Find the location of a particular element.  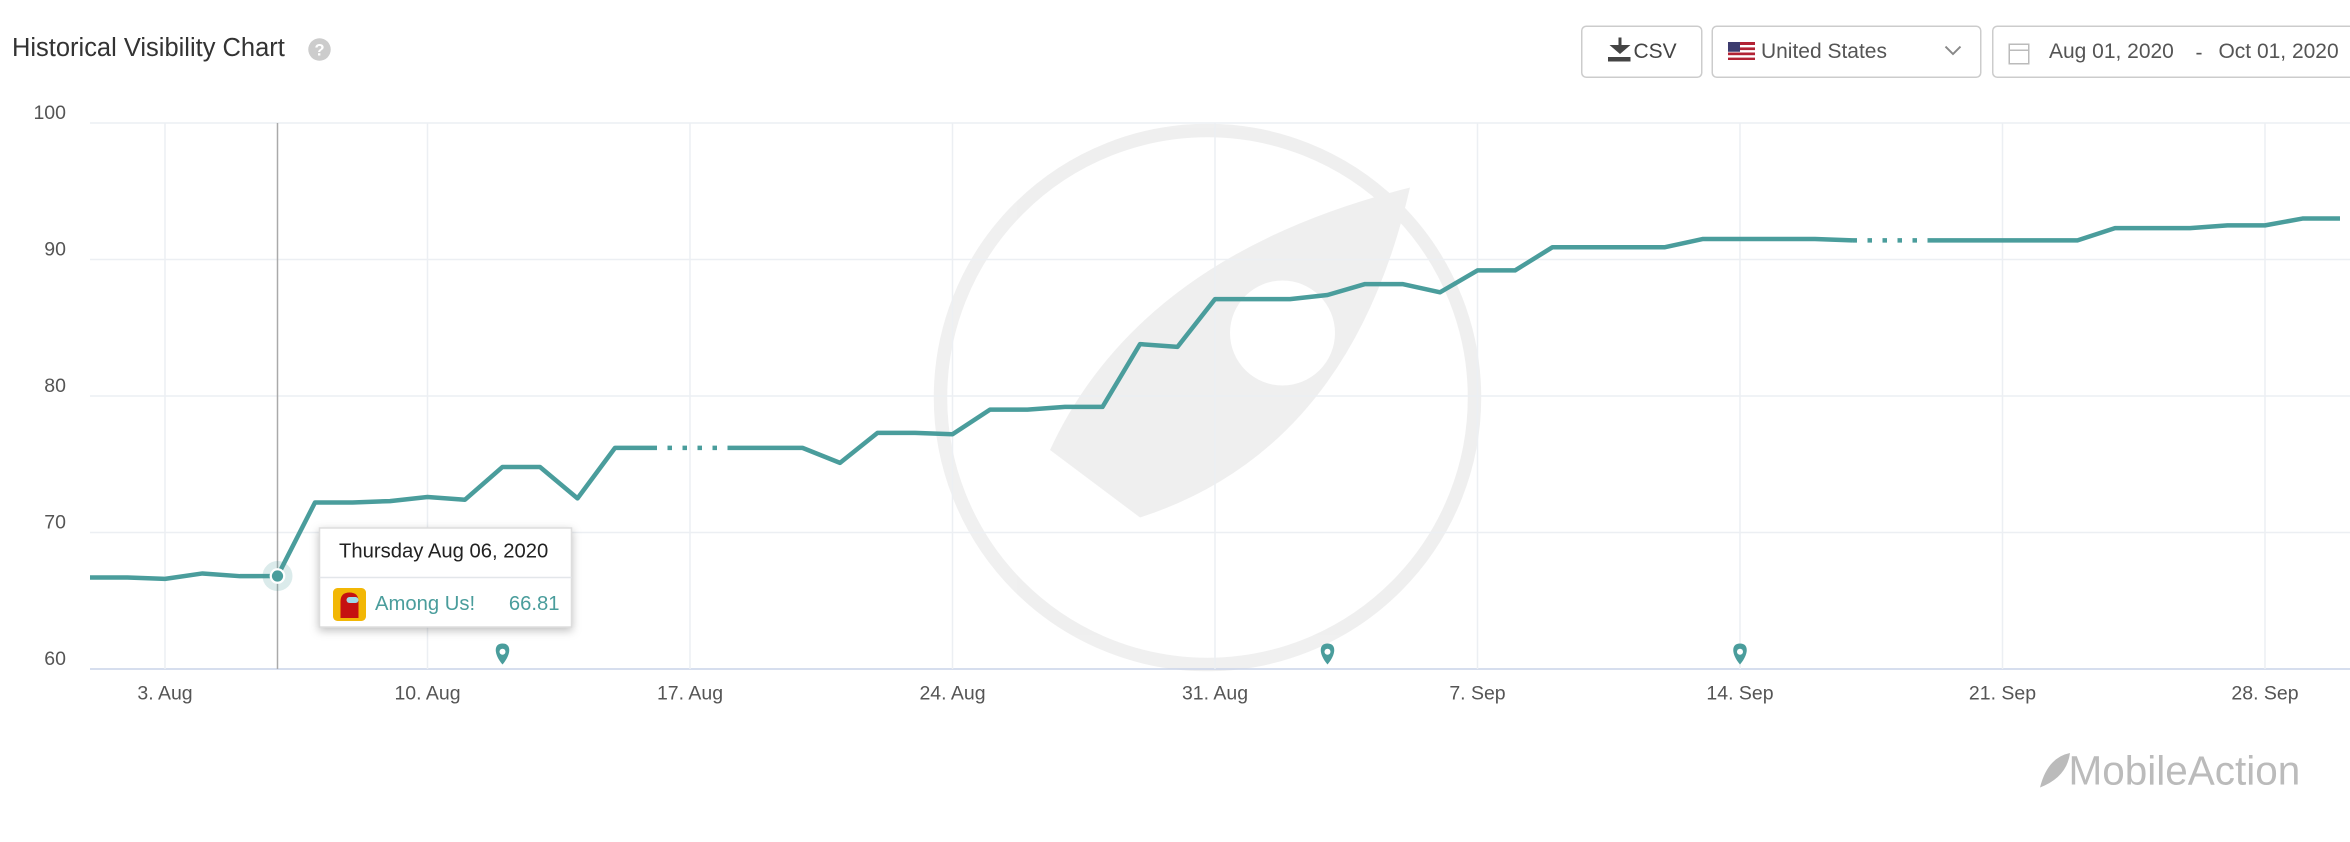

country-label: United States is located at coordinates (1824, 51).